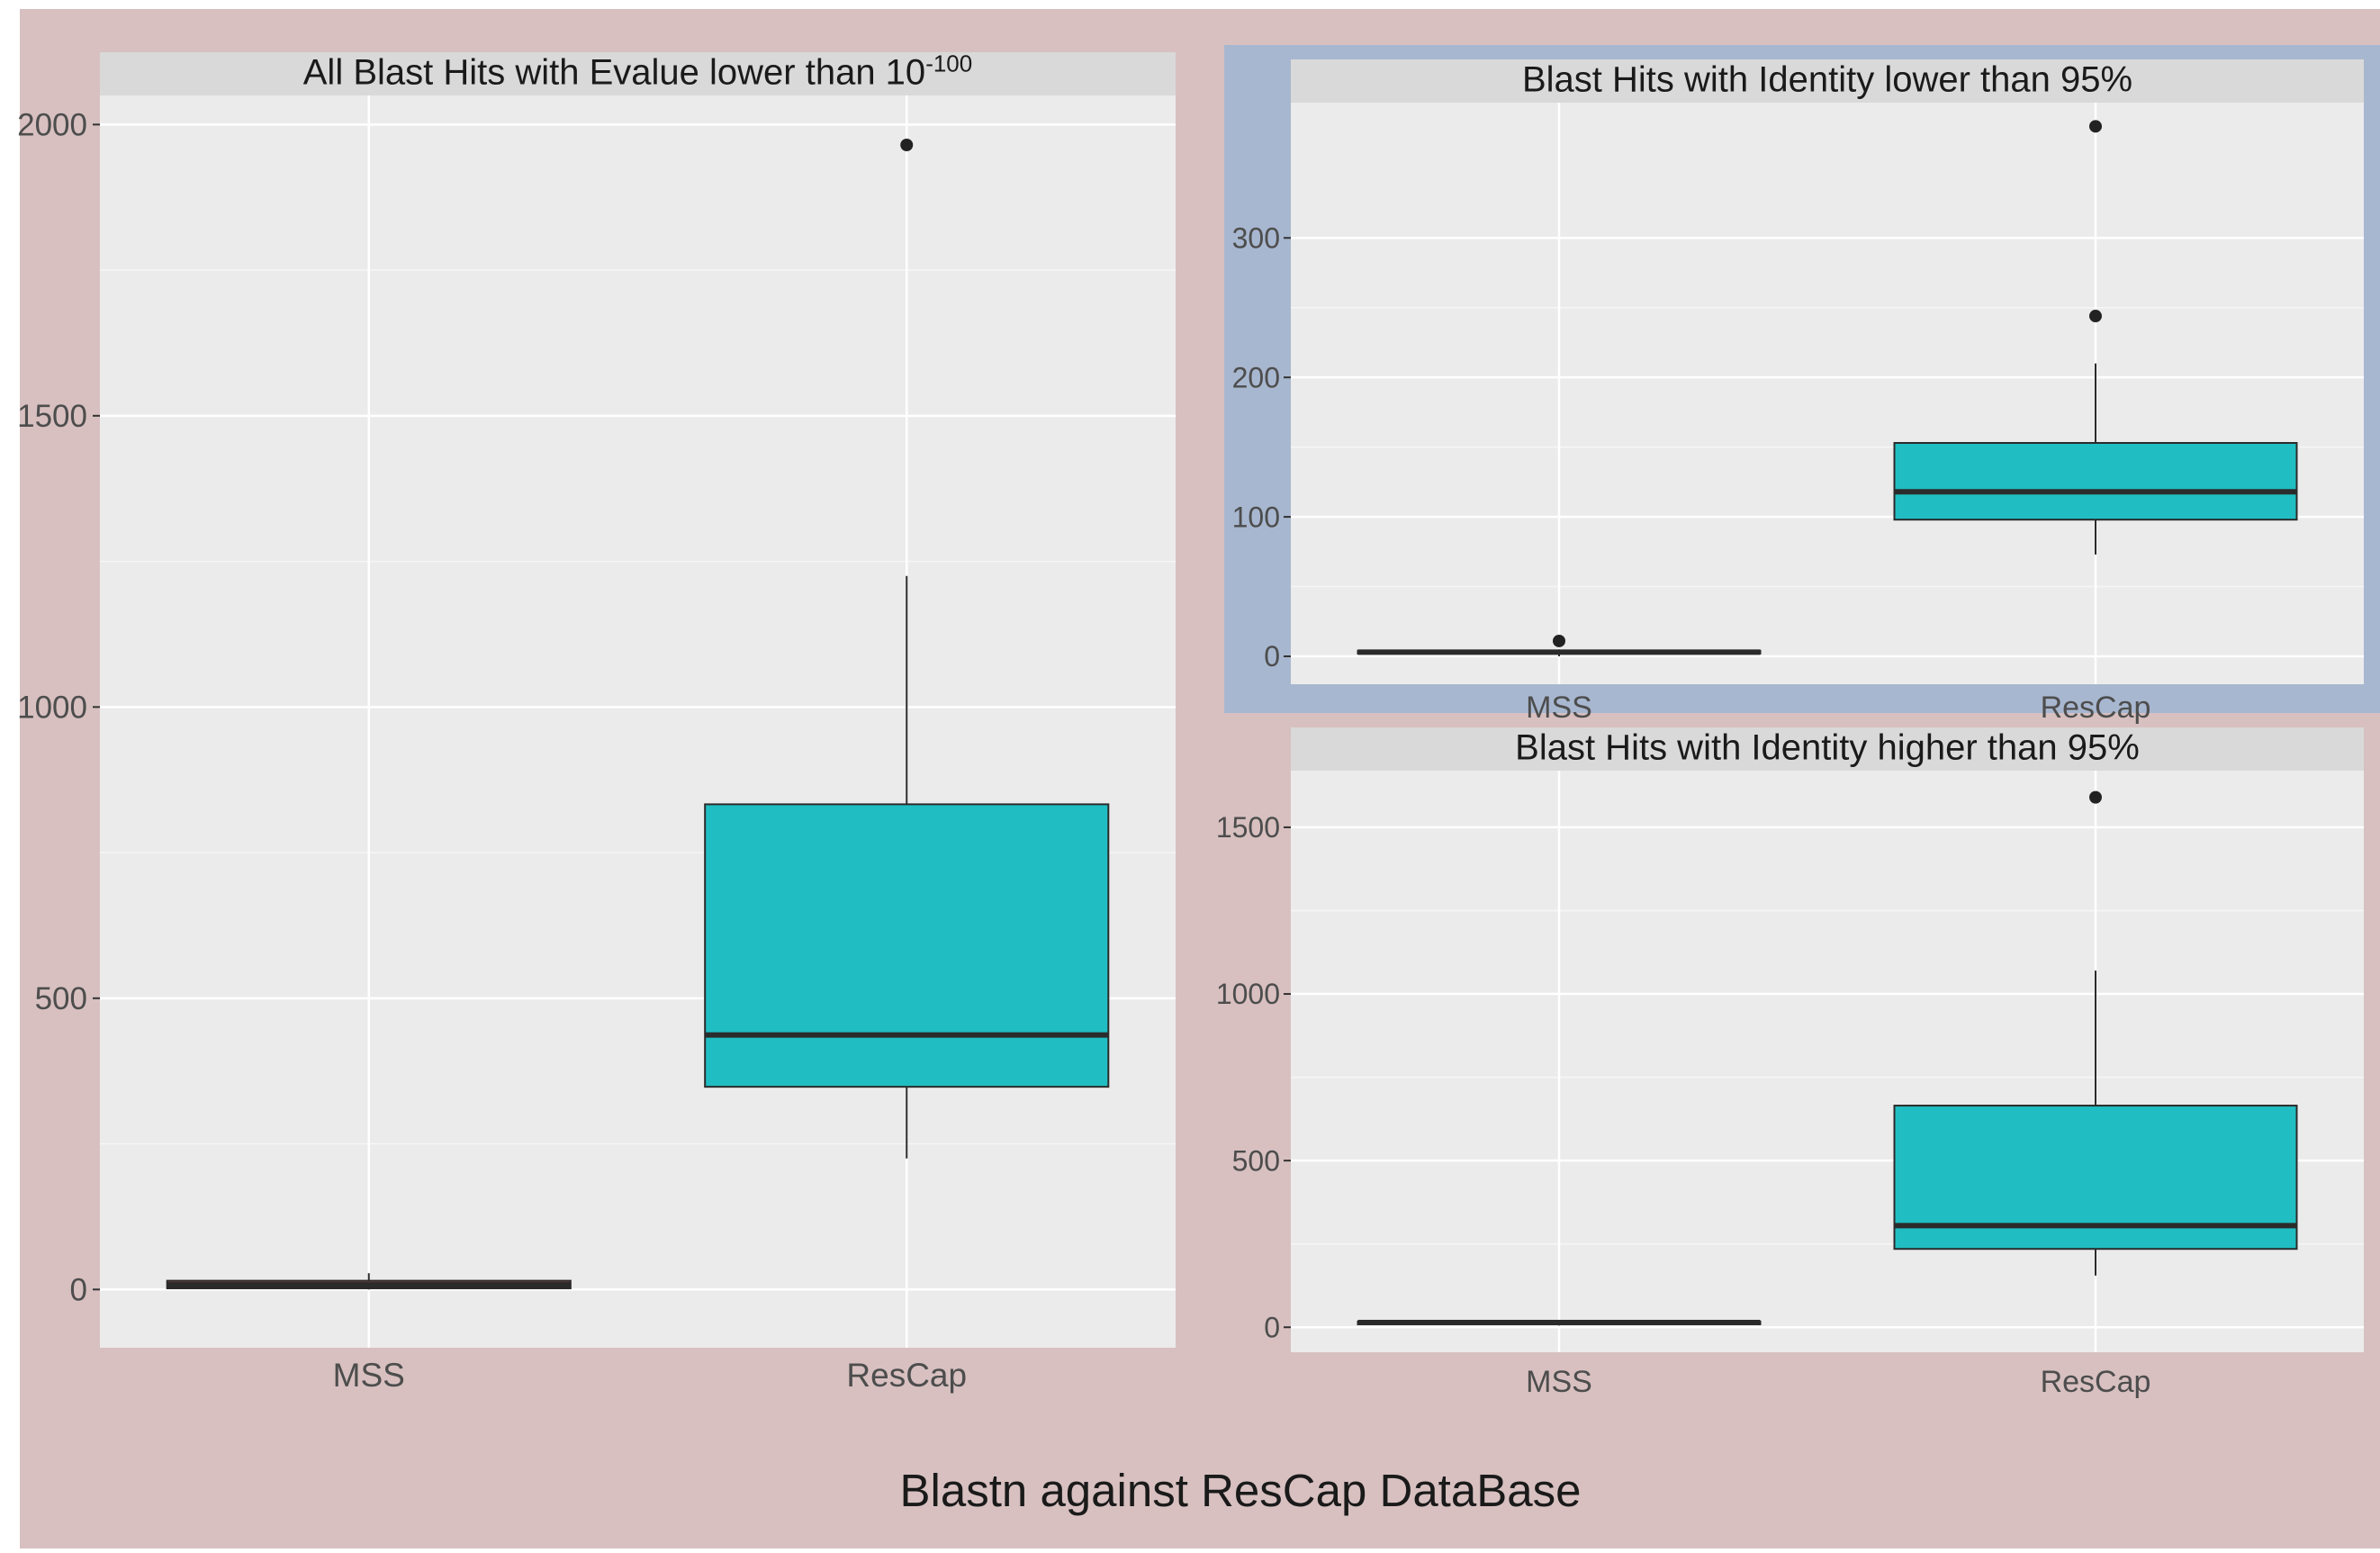  What do you see at coordinates (1256, 377) in the screenshot?
I see `y-tick-label: 200` at bounding box center [1256, 377].